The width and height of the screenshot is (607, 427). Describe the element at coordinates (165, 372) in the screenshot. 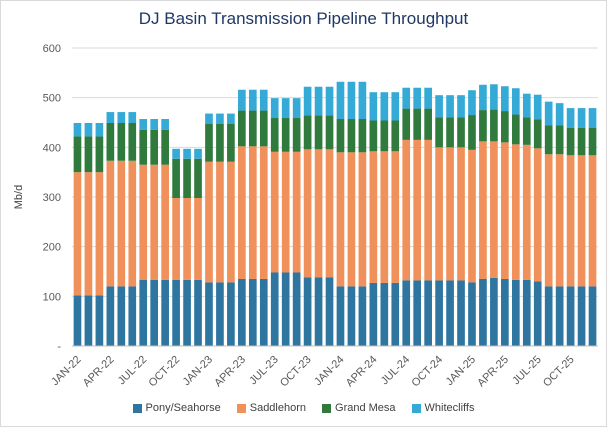

I see `x-tick-label: OCT-22` at that location.